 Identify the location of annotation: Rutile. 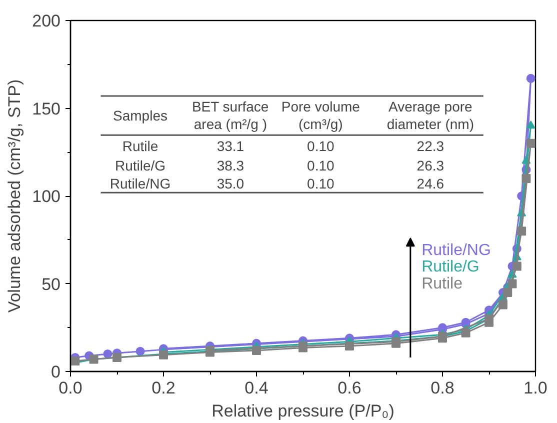
(140, 146).